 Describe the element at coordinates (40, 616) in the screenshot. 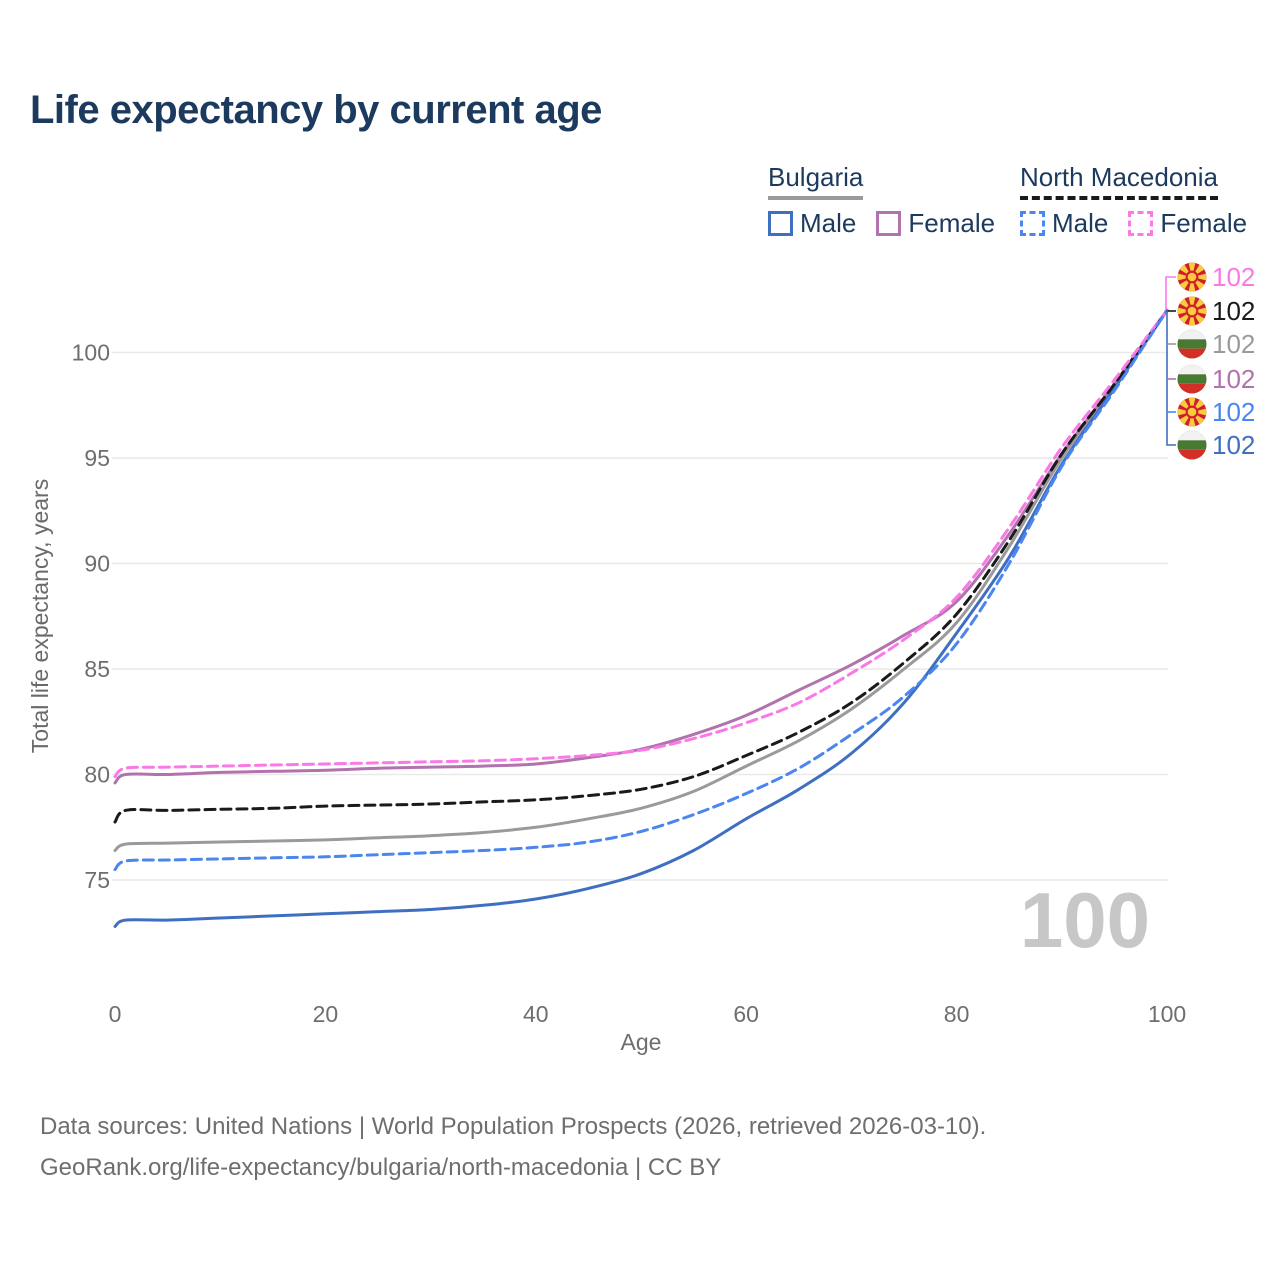

I see `y-axis-title: Total life expectancy, years` at that location.